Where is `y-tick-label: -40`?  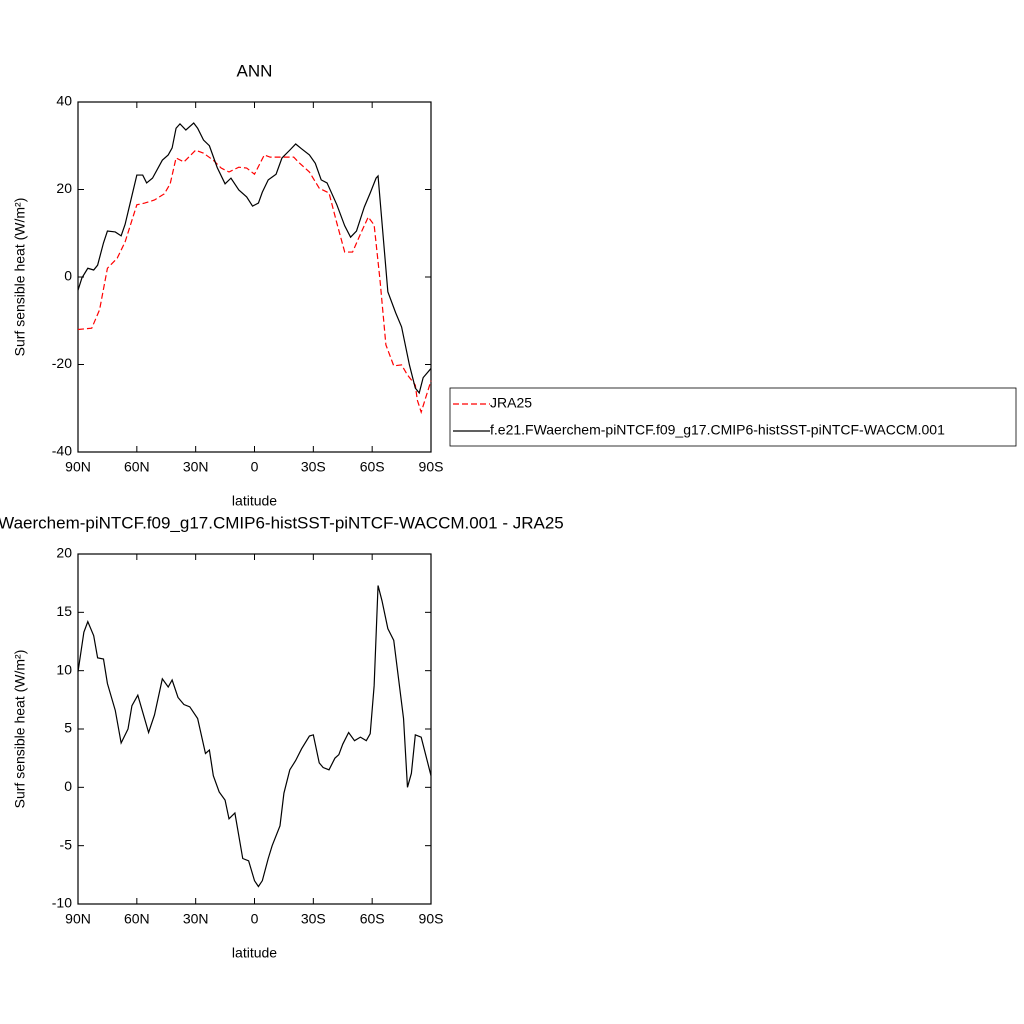
y-tick-label: -40 is located at coordinates (62, 451).